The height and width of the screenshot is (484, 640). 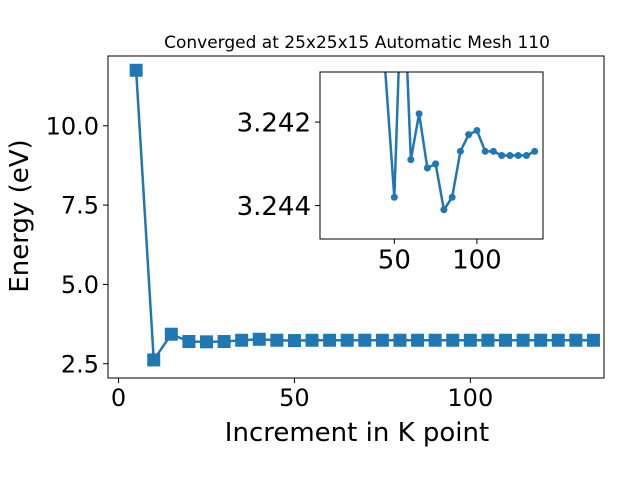 What do you see at coordinates (72, 126) in the screenshot?
I see `y-tick-label: 10.0` at bounding box center [72, 126].